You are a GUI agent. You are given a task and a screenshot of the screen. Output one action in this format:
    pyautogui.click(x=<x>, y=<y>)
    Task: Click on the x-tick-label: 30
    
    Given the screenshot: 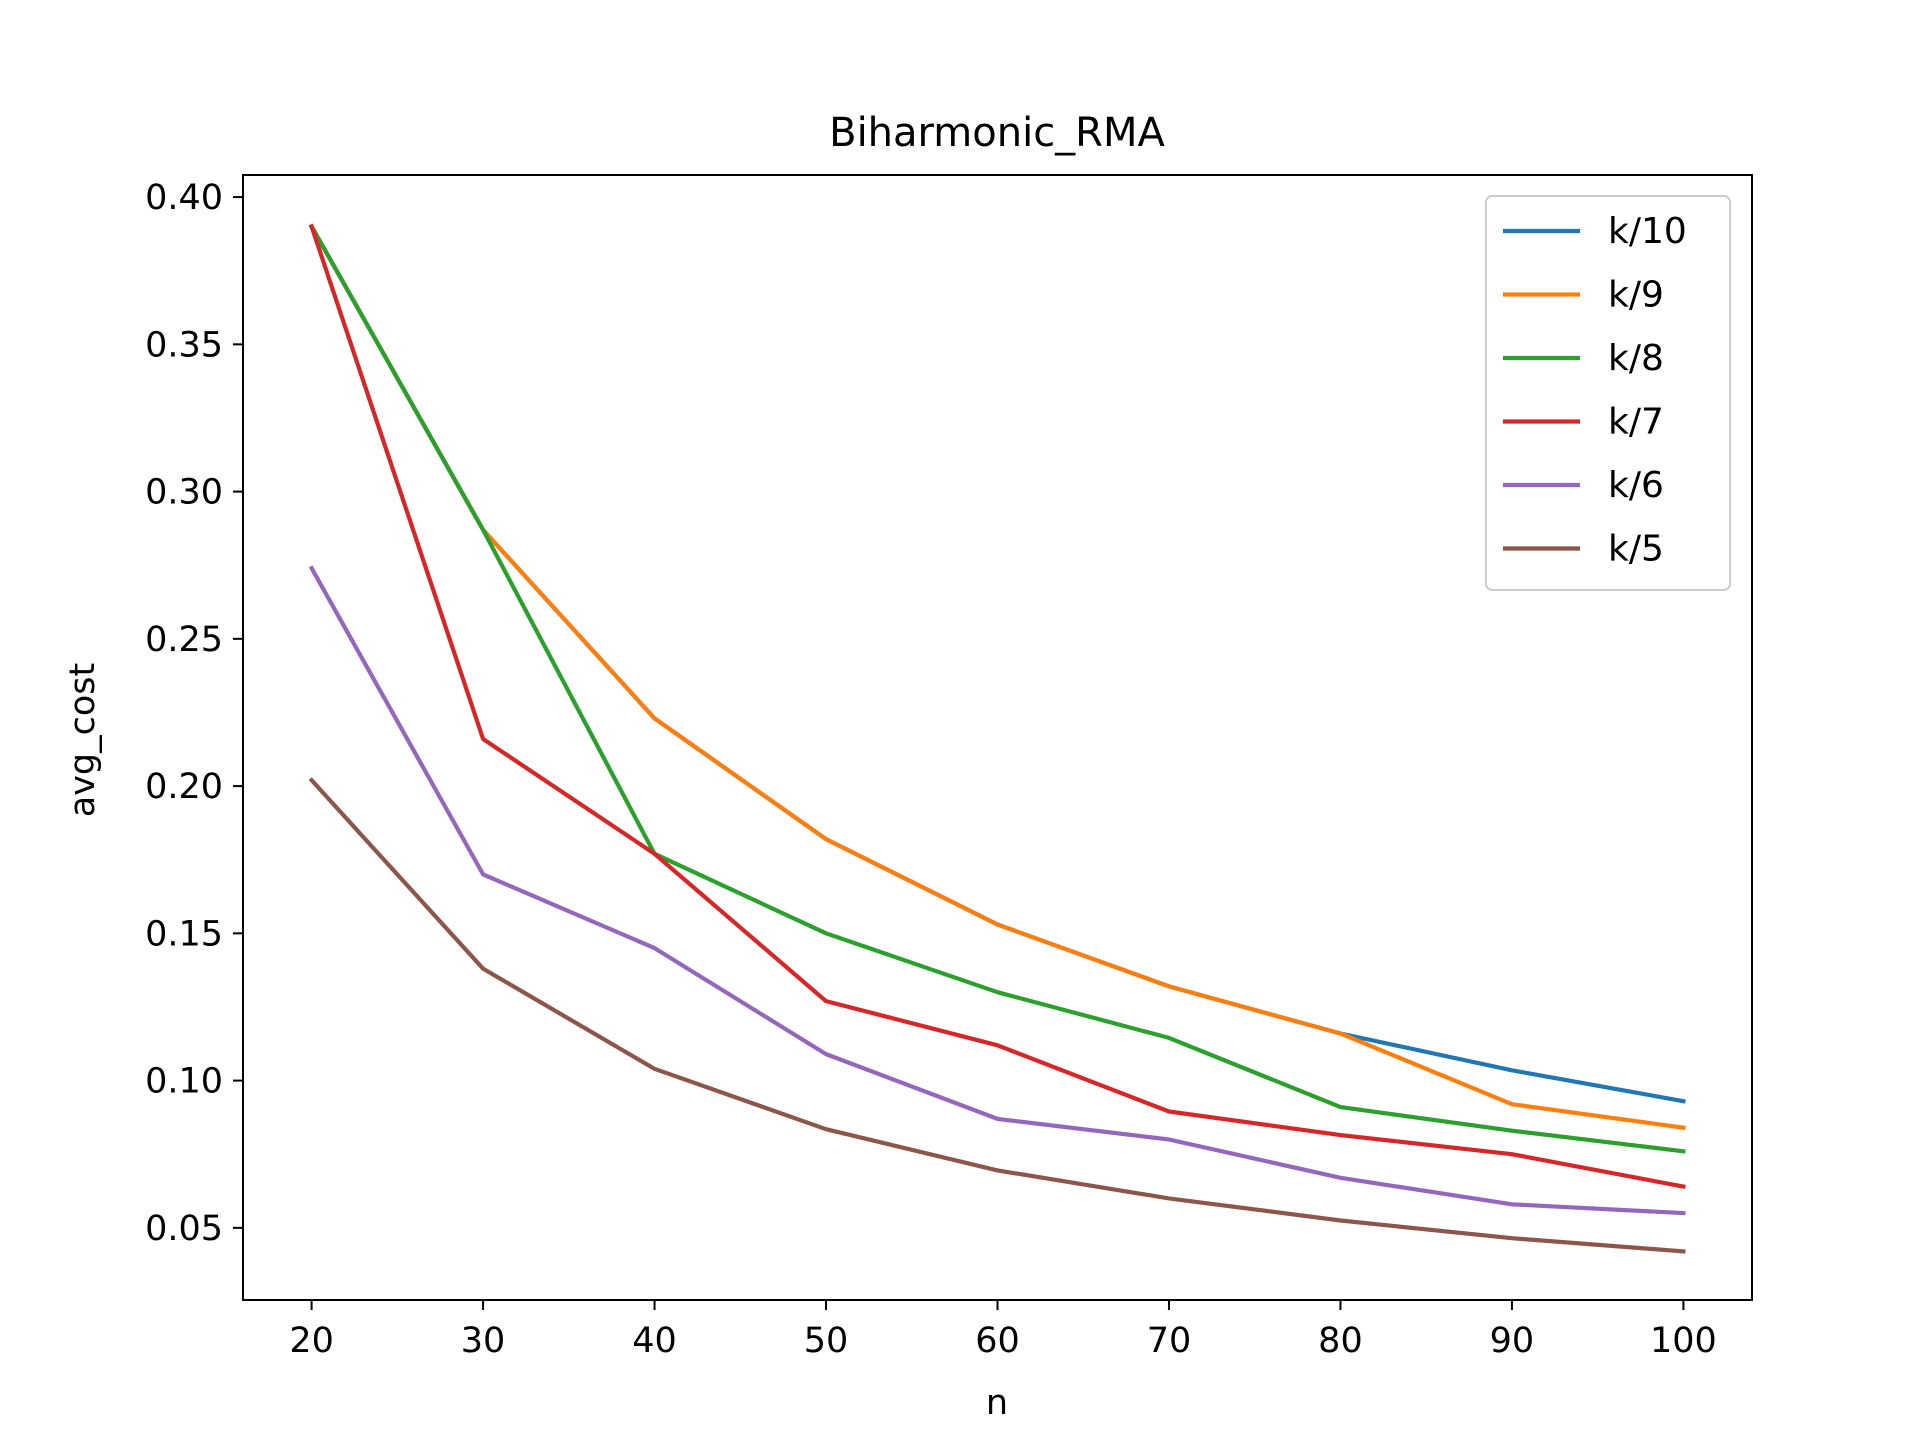 What is the action you would take?
    pyautogui.click(x=483, y=1341)
    